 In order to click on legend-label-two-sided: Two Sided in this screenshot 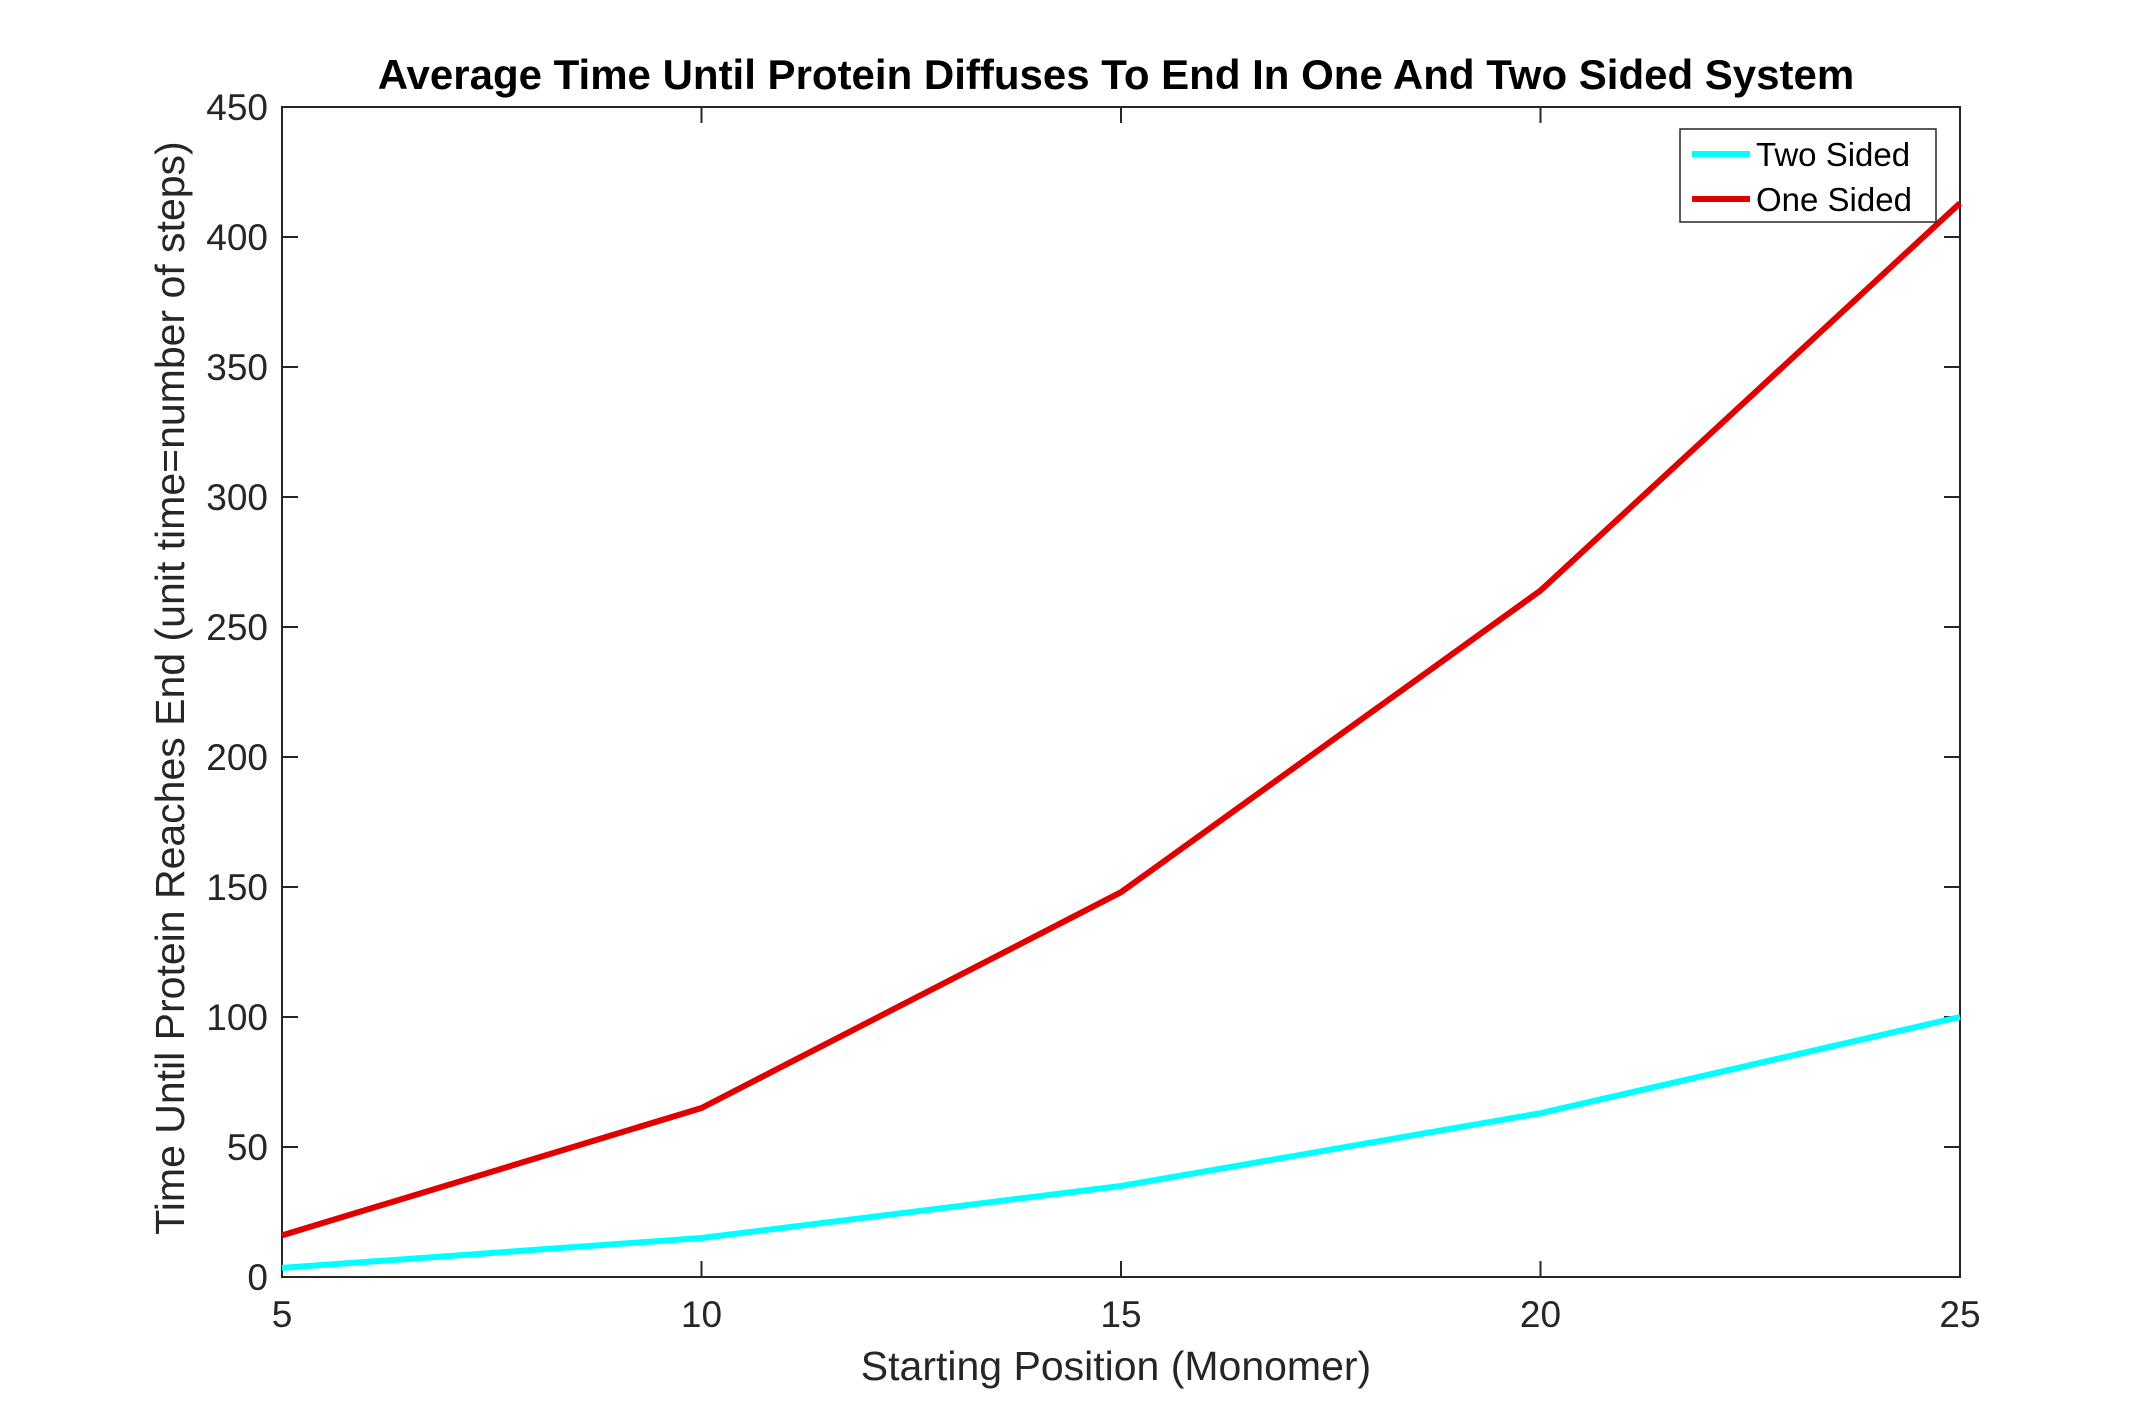, I will do `click(1833, 154)`.